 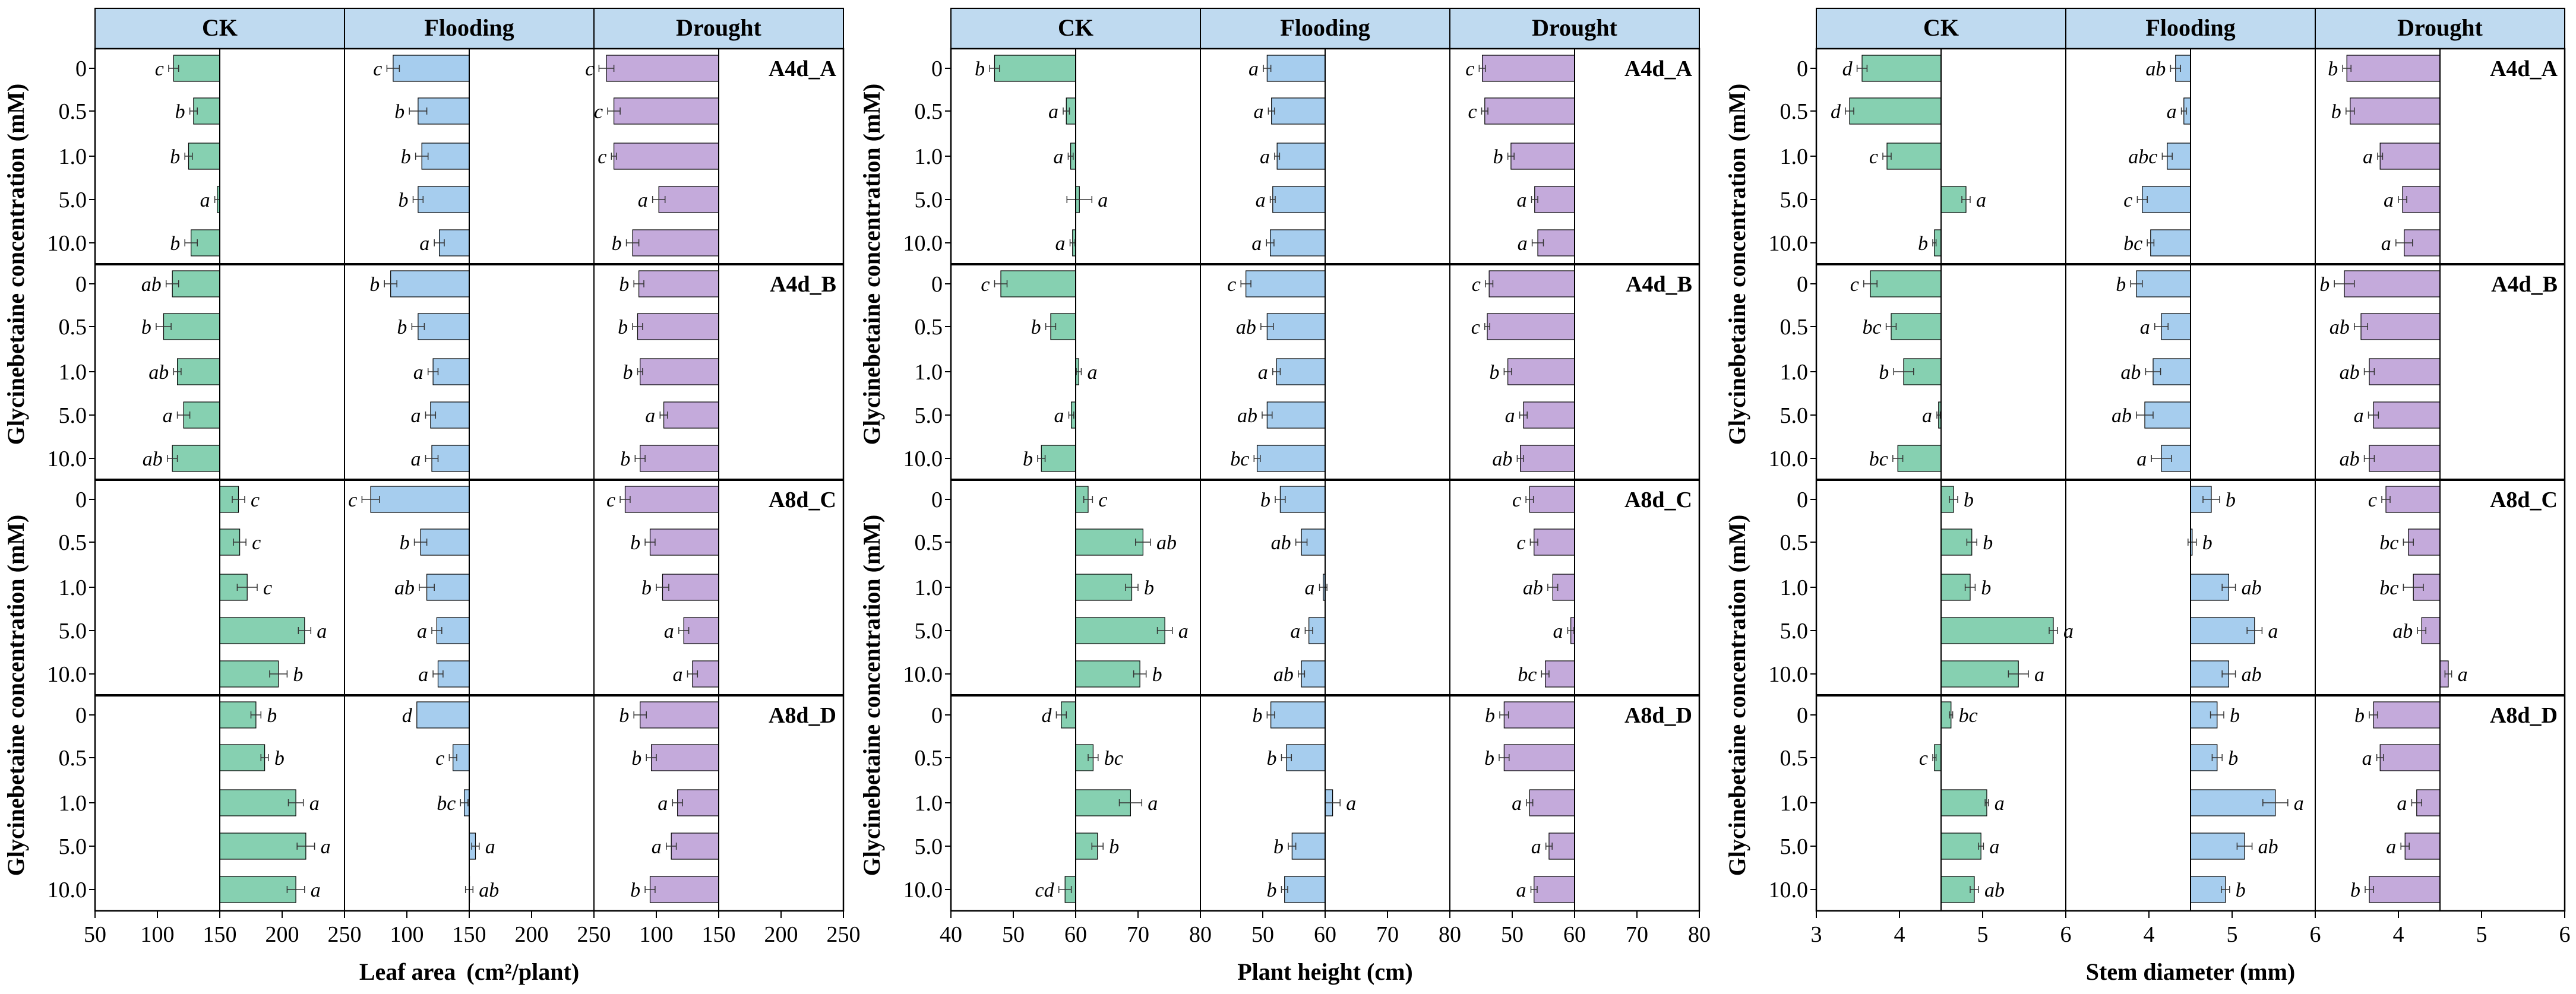 I want to click on x-tick-label: 5, so click(x=2232, y=934).